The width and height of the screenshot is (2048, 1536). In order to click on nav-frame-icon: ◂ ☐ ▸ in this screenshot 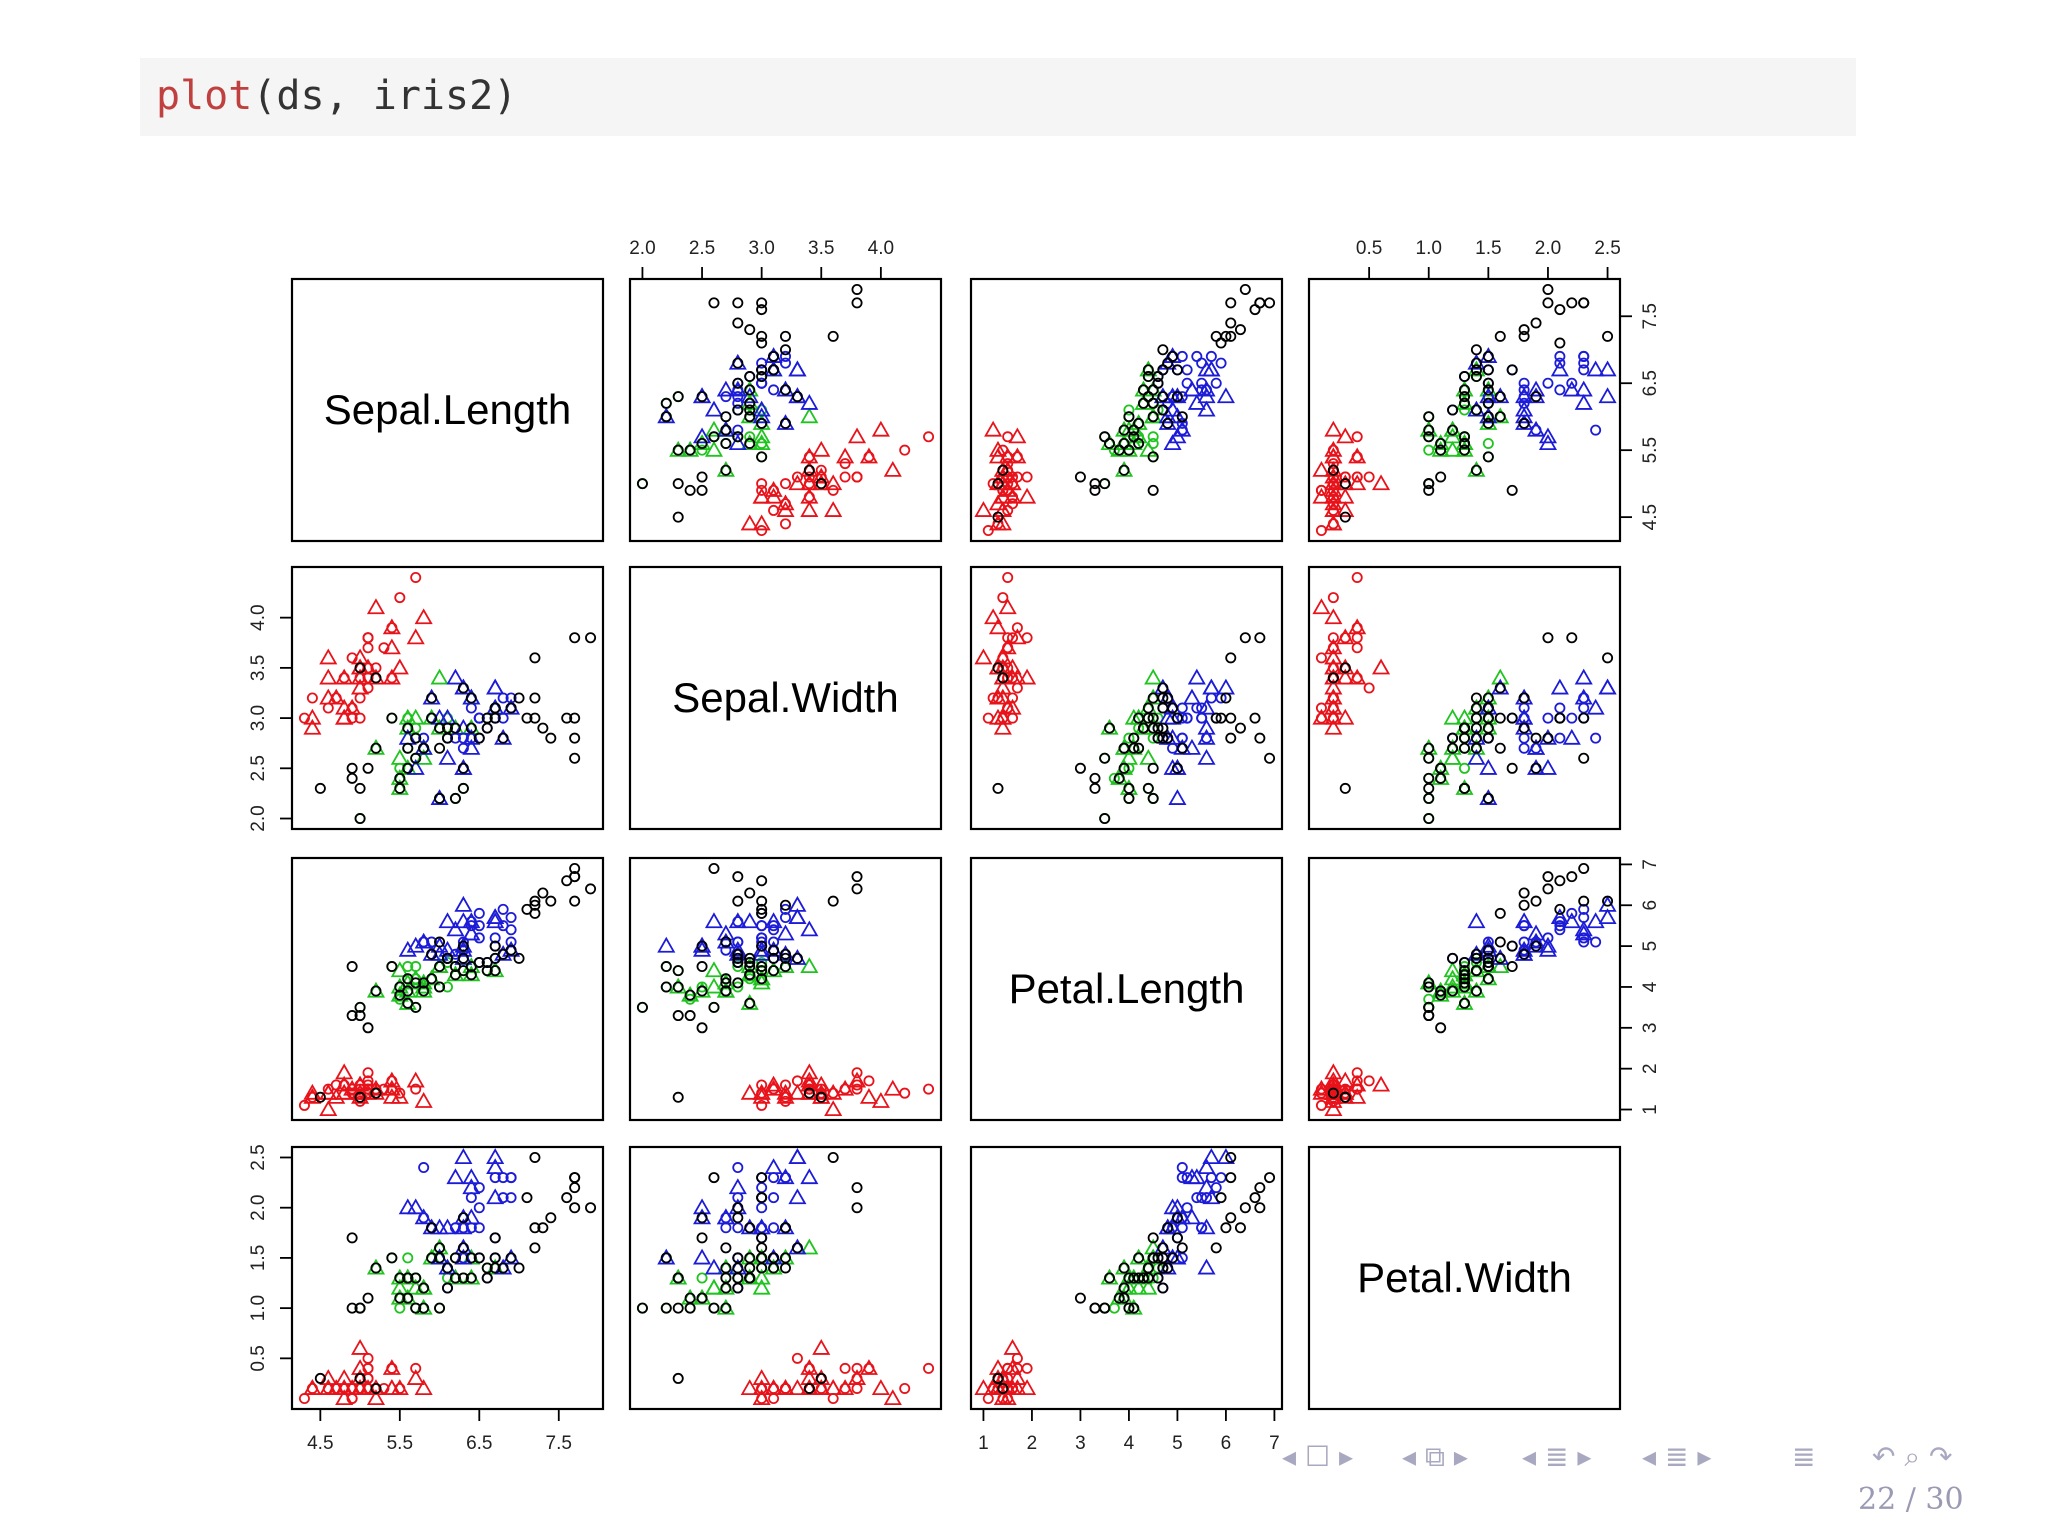, I will do `click(1318, 1456)`.